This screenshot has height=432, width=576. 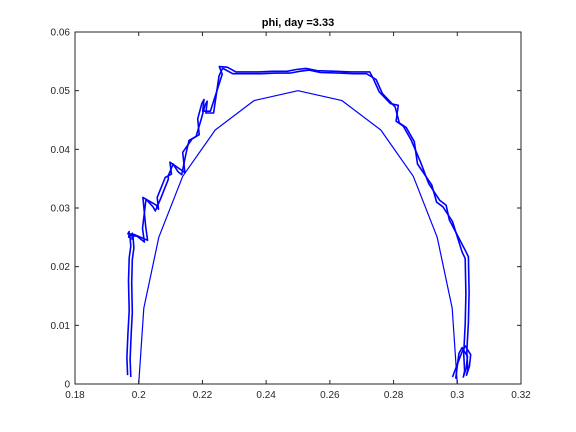 What do you see at coordinates (67, 385) in the screenshot?
I see `y-tick-label: 0` at bounding box center [67, 385].